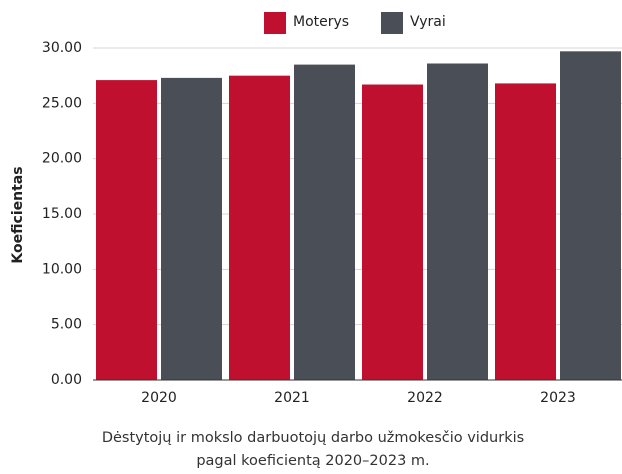  I want to click on y-tick-label: 30.00, so click(62, 48).